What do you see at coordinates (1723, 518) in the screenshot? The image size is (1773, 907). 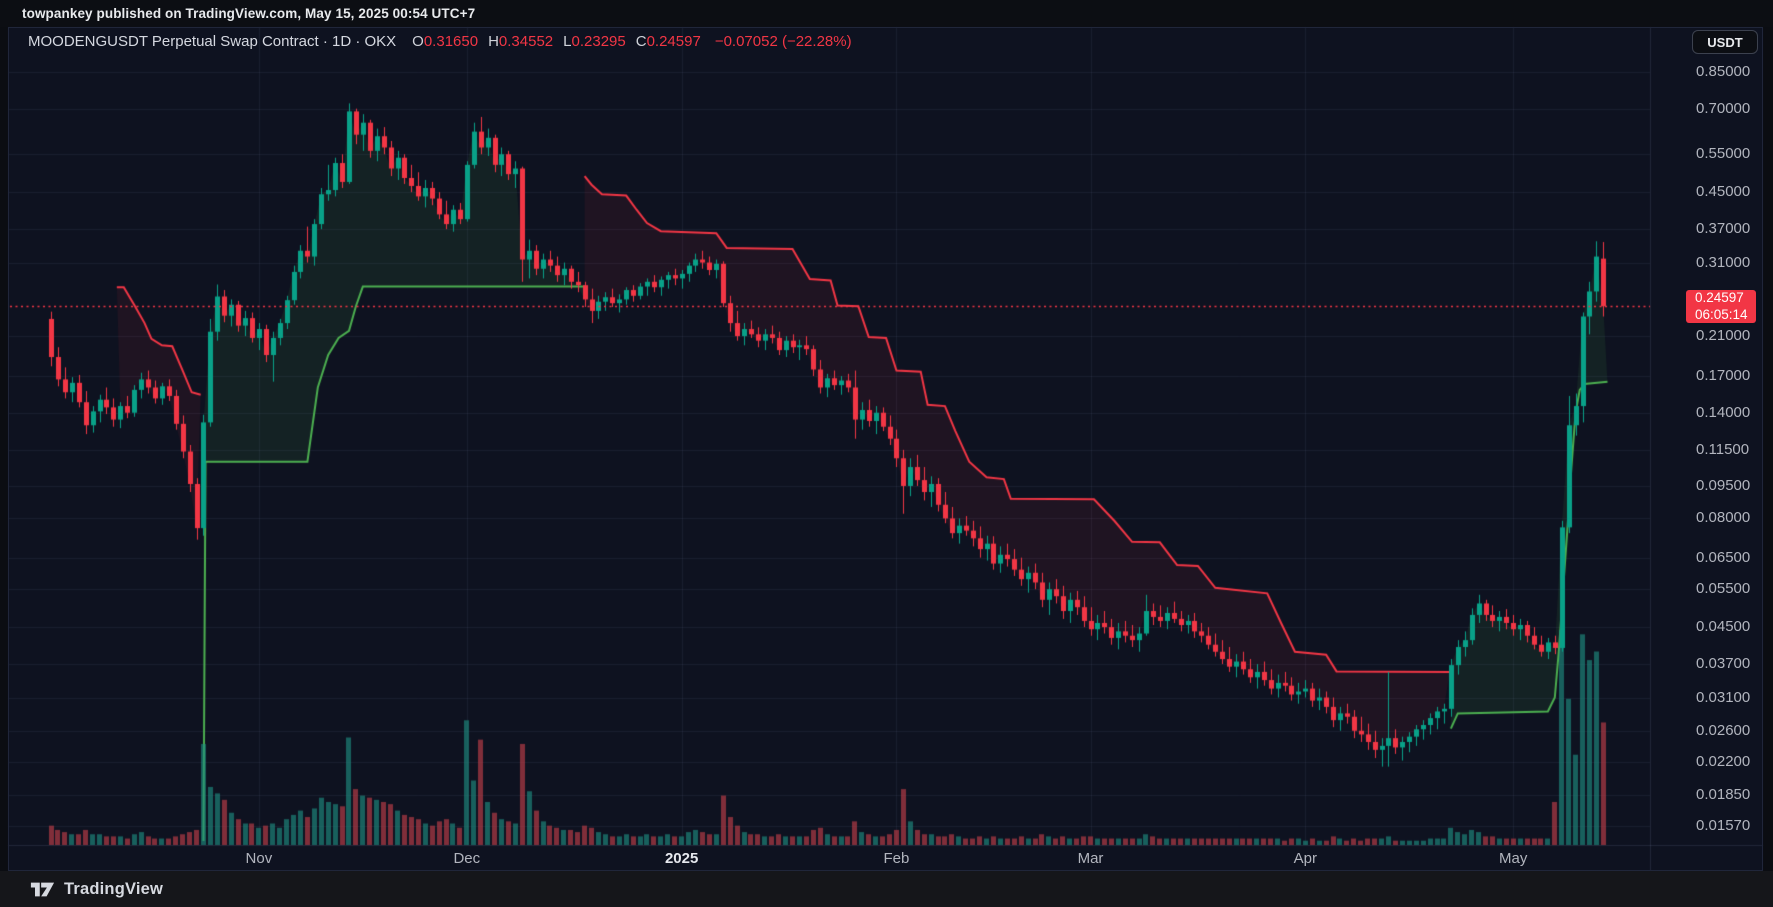 I see `price-tick-label: 0.08000` at bounding box center [1723, 518].